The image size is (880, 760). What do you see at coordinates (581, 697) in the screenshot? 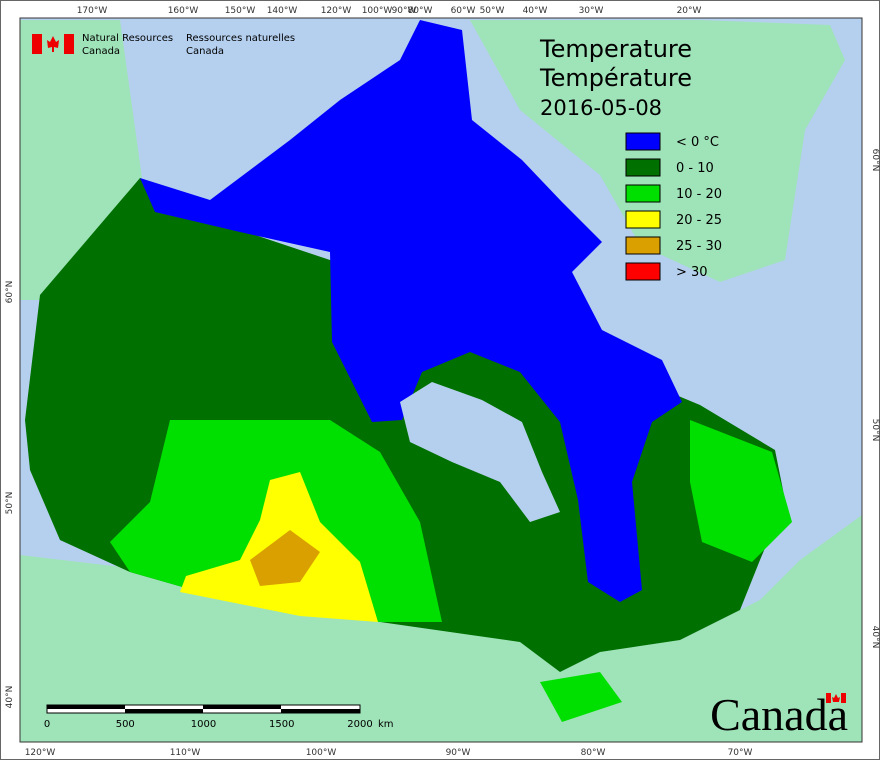
I see `zone-10-20-south` at bounding box center [581, 697].